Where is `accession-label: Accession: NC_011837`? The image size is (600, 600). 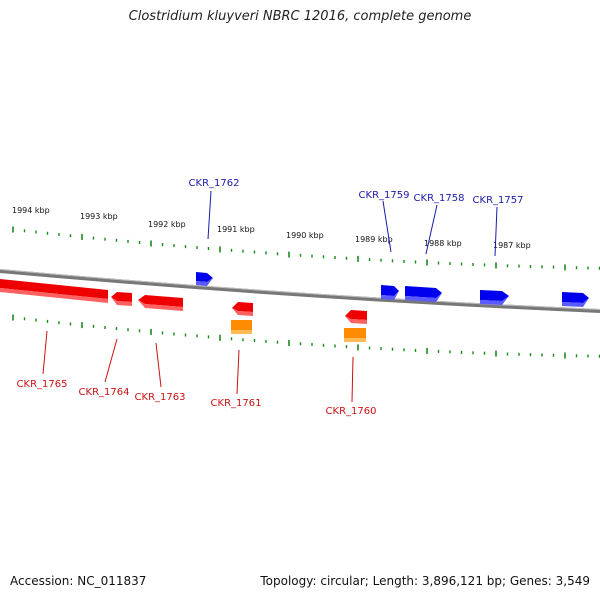 accession-label: Accession: NC_011837 is located at coordinates (78, 581).